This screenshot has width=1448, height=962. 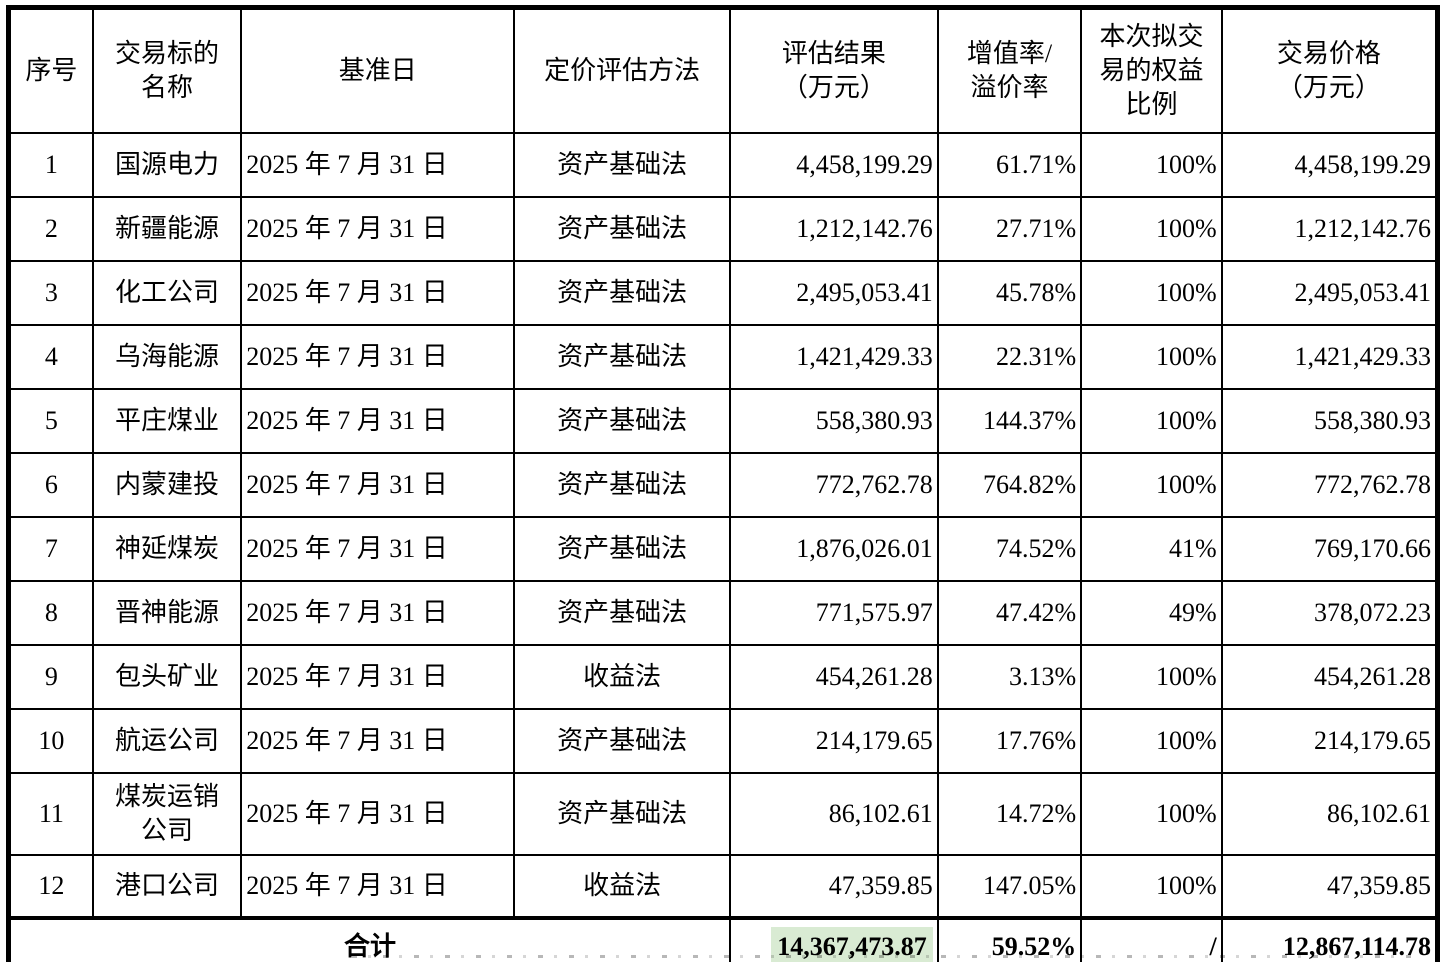 I want to click on row-8-ratio: 49%, so click(x=1151, y=613).